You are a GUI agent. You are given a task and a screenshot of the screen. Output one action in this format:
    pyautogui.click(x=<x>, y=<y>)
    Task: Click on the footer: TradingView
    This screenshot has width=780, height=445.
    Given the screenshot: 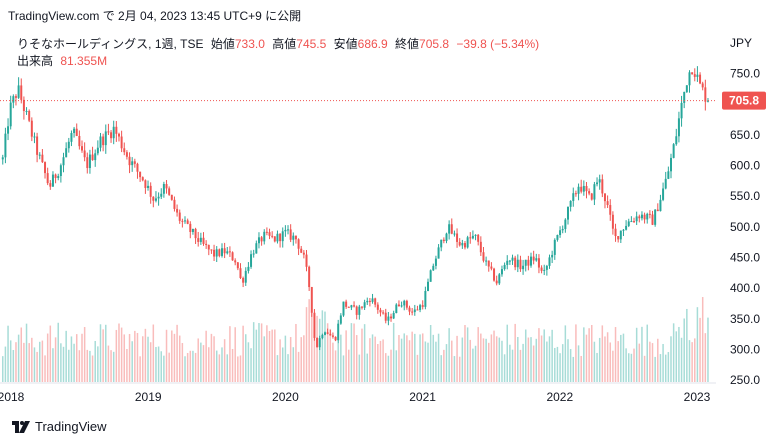 What is the action you would take?
    pyautogui.click(x=59, y=426)
    